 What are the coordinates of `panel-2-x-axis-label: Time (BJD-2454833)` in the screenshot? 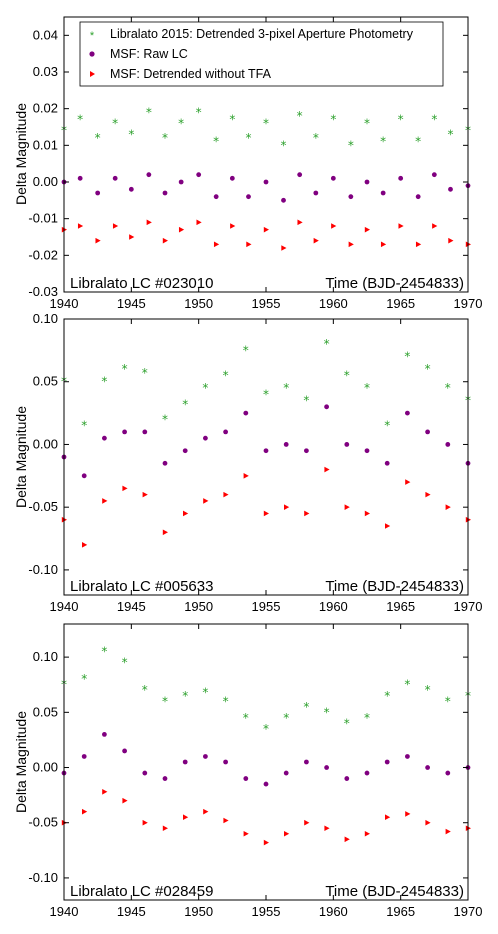 It's located at (394, 586).